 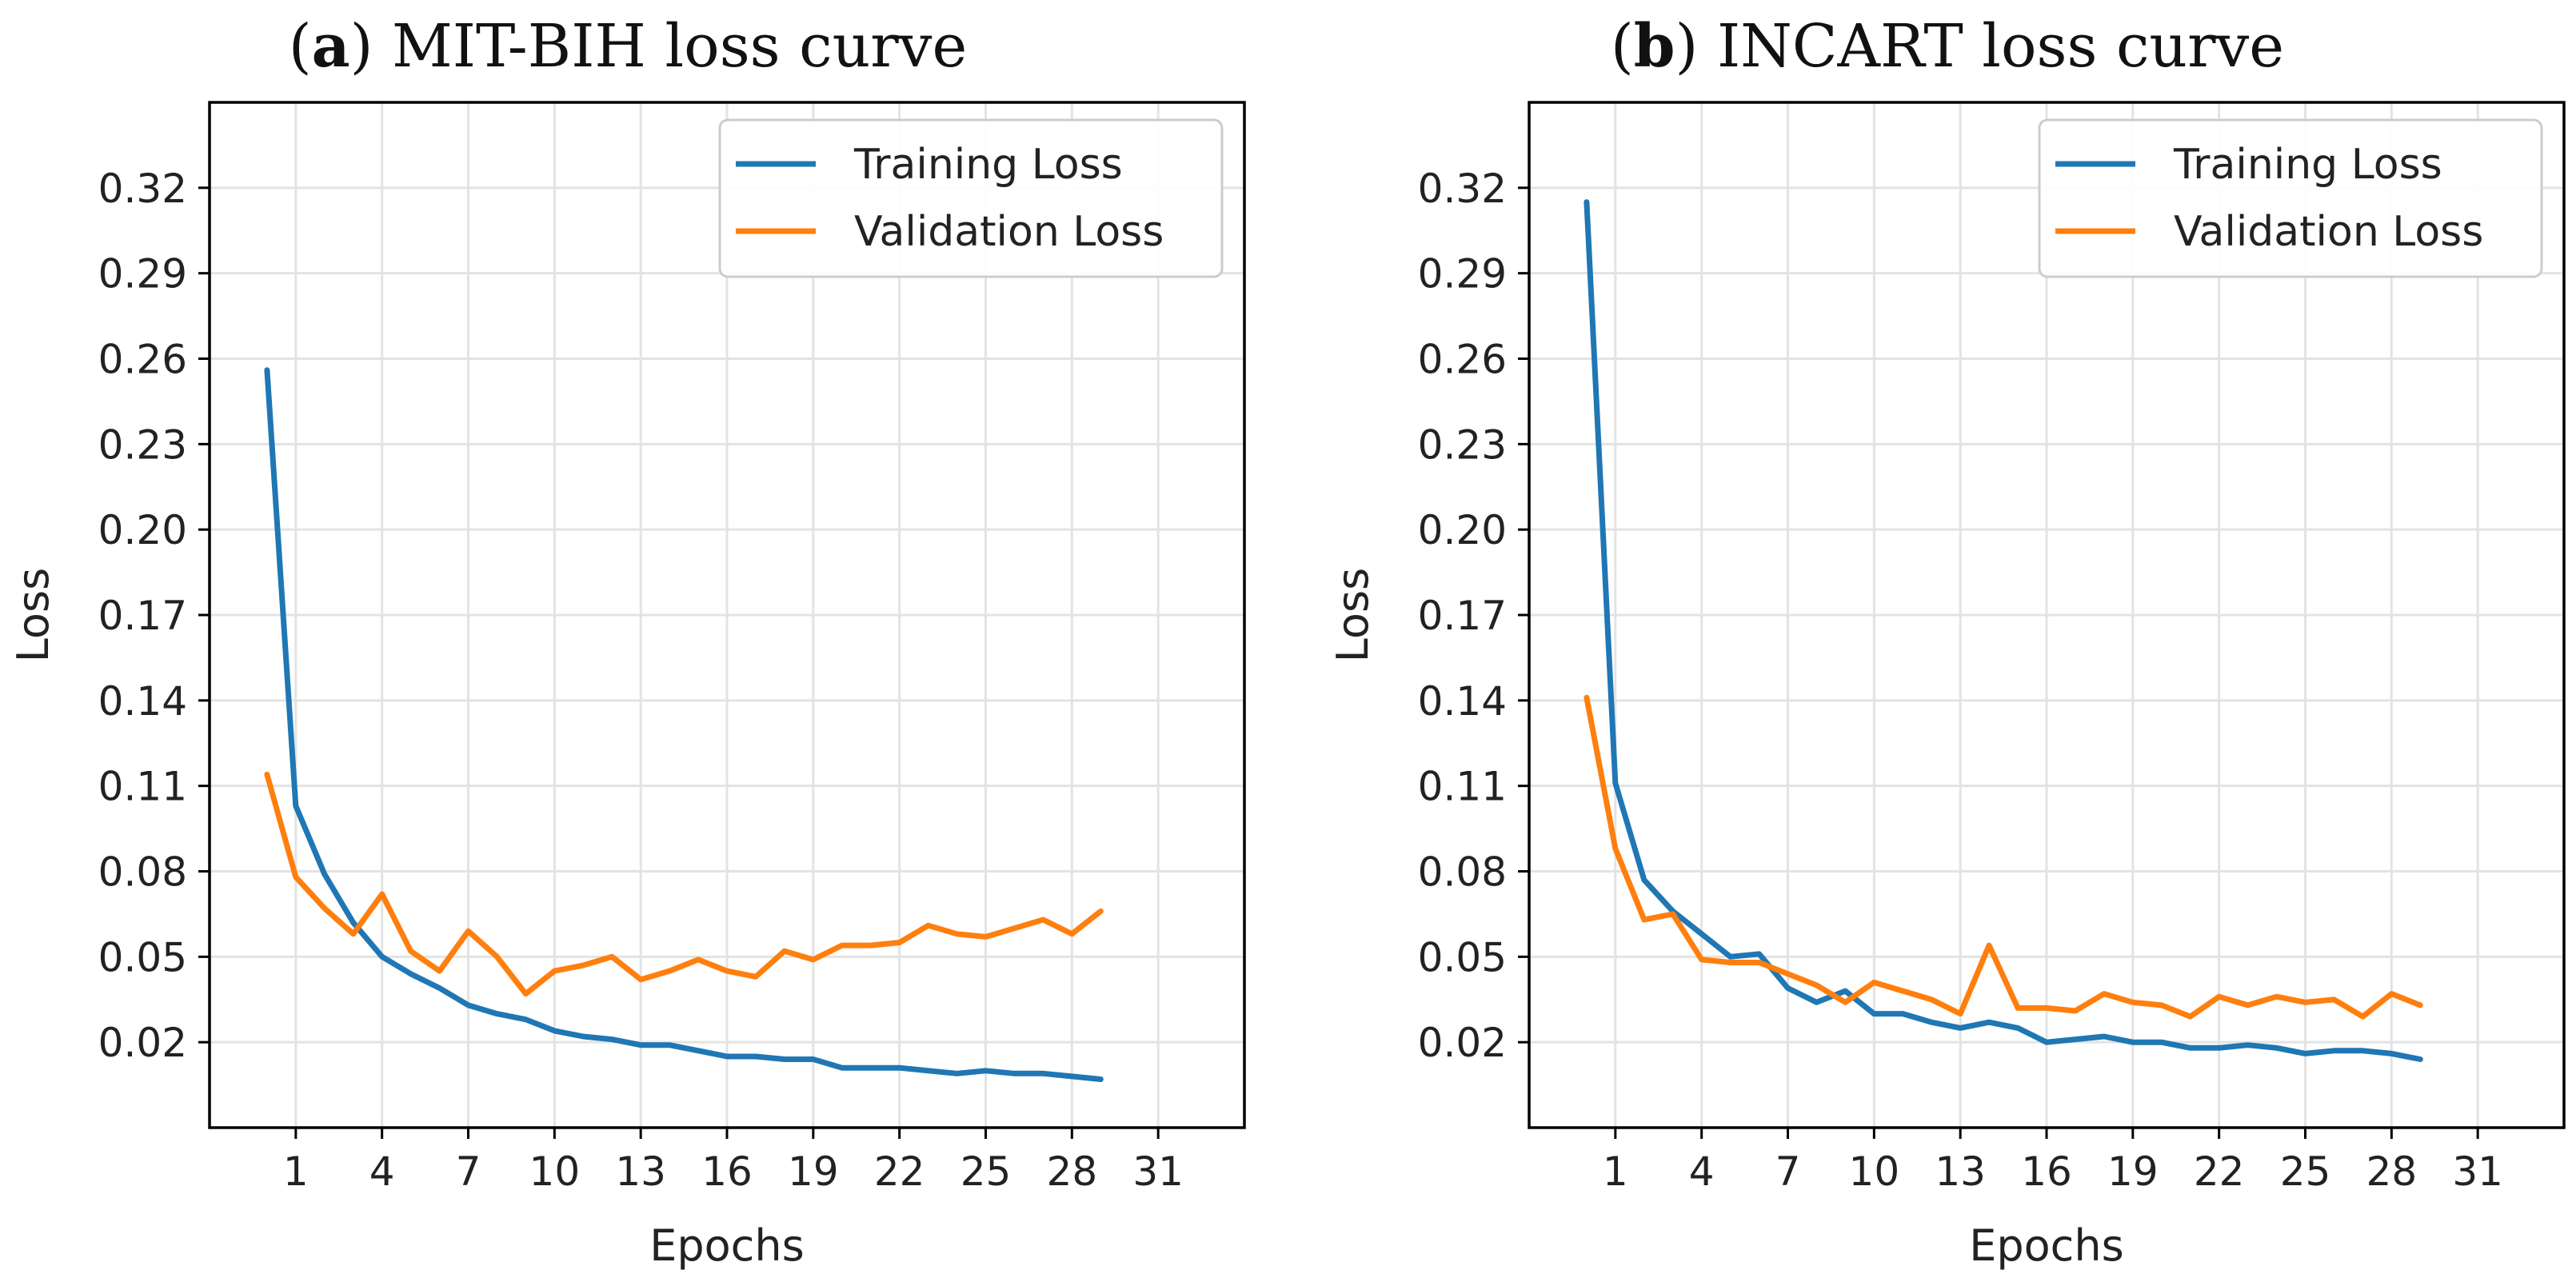 I want to click on x-tick-label-b-8: 25, so click(x=2306, y=1171).